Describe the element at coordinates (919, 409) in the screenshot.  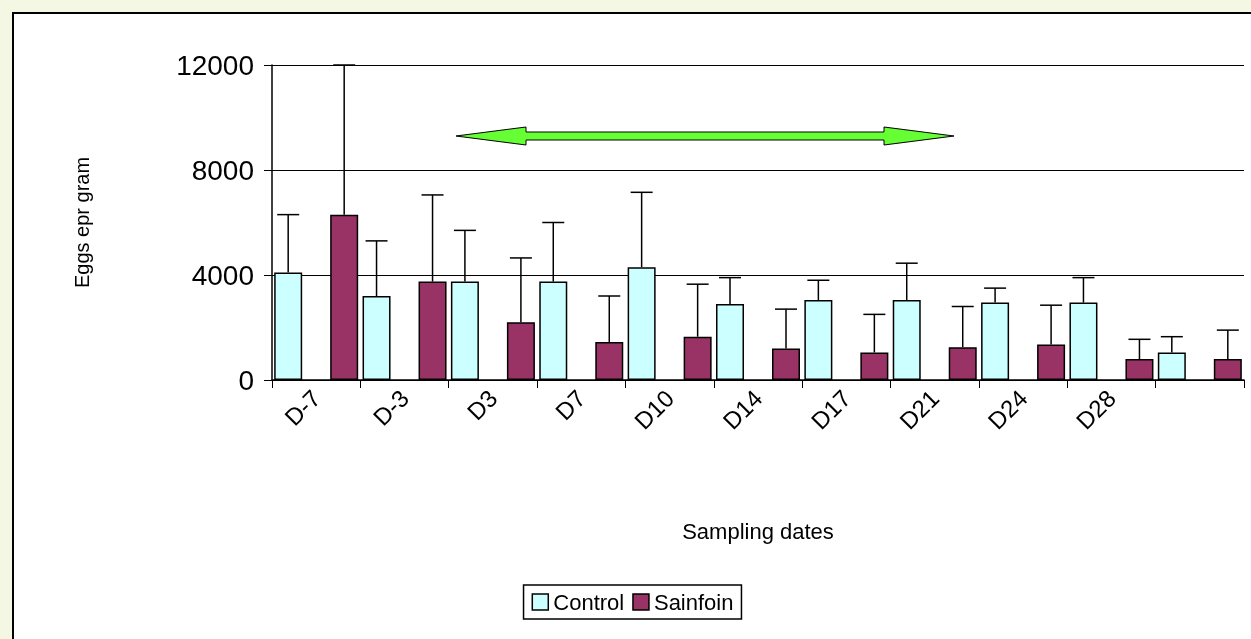
I see `x-tick-label: D21` at that location.